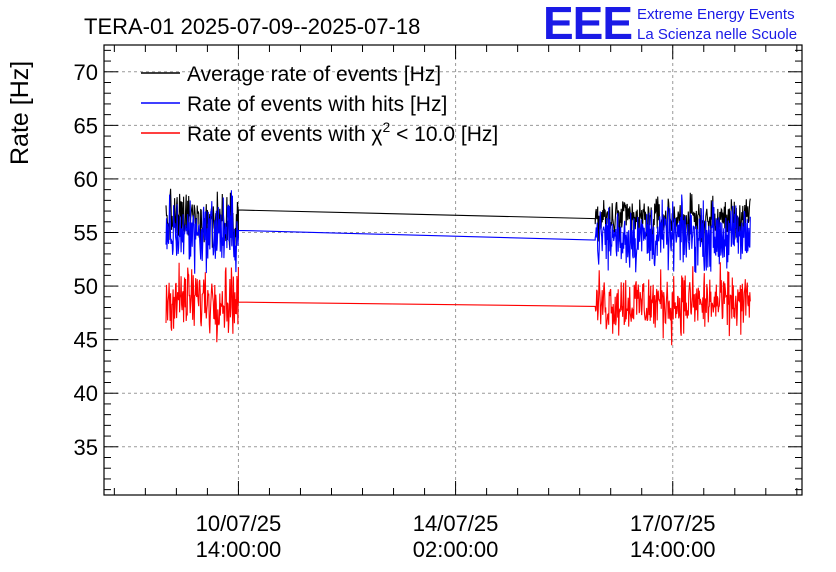 This screenshot has width=836, height=572. I want to click on legend-entry-1: Rate of events with hits [Hz], so click(317, 104).